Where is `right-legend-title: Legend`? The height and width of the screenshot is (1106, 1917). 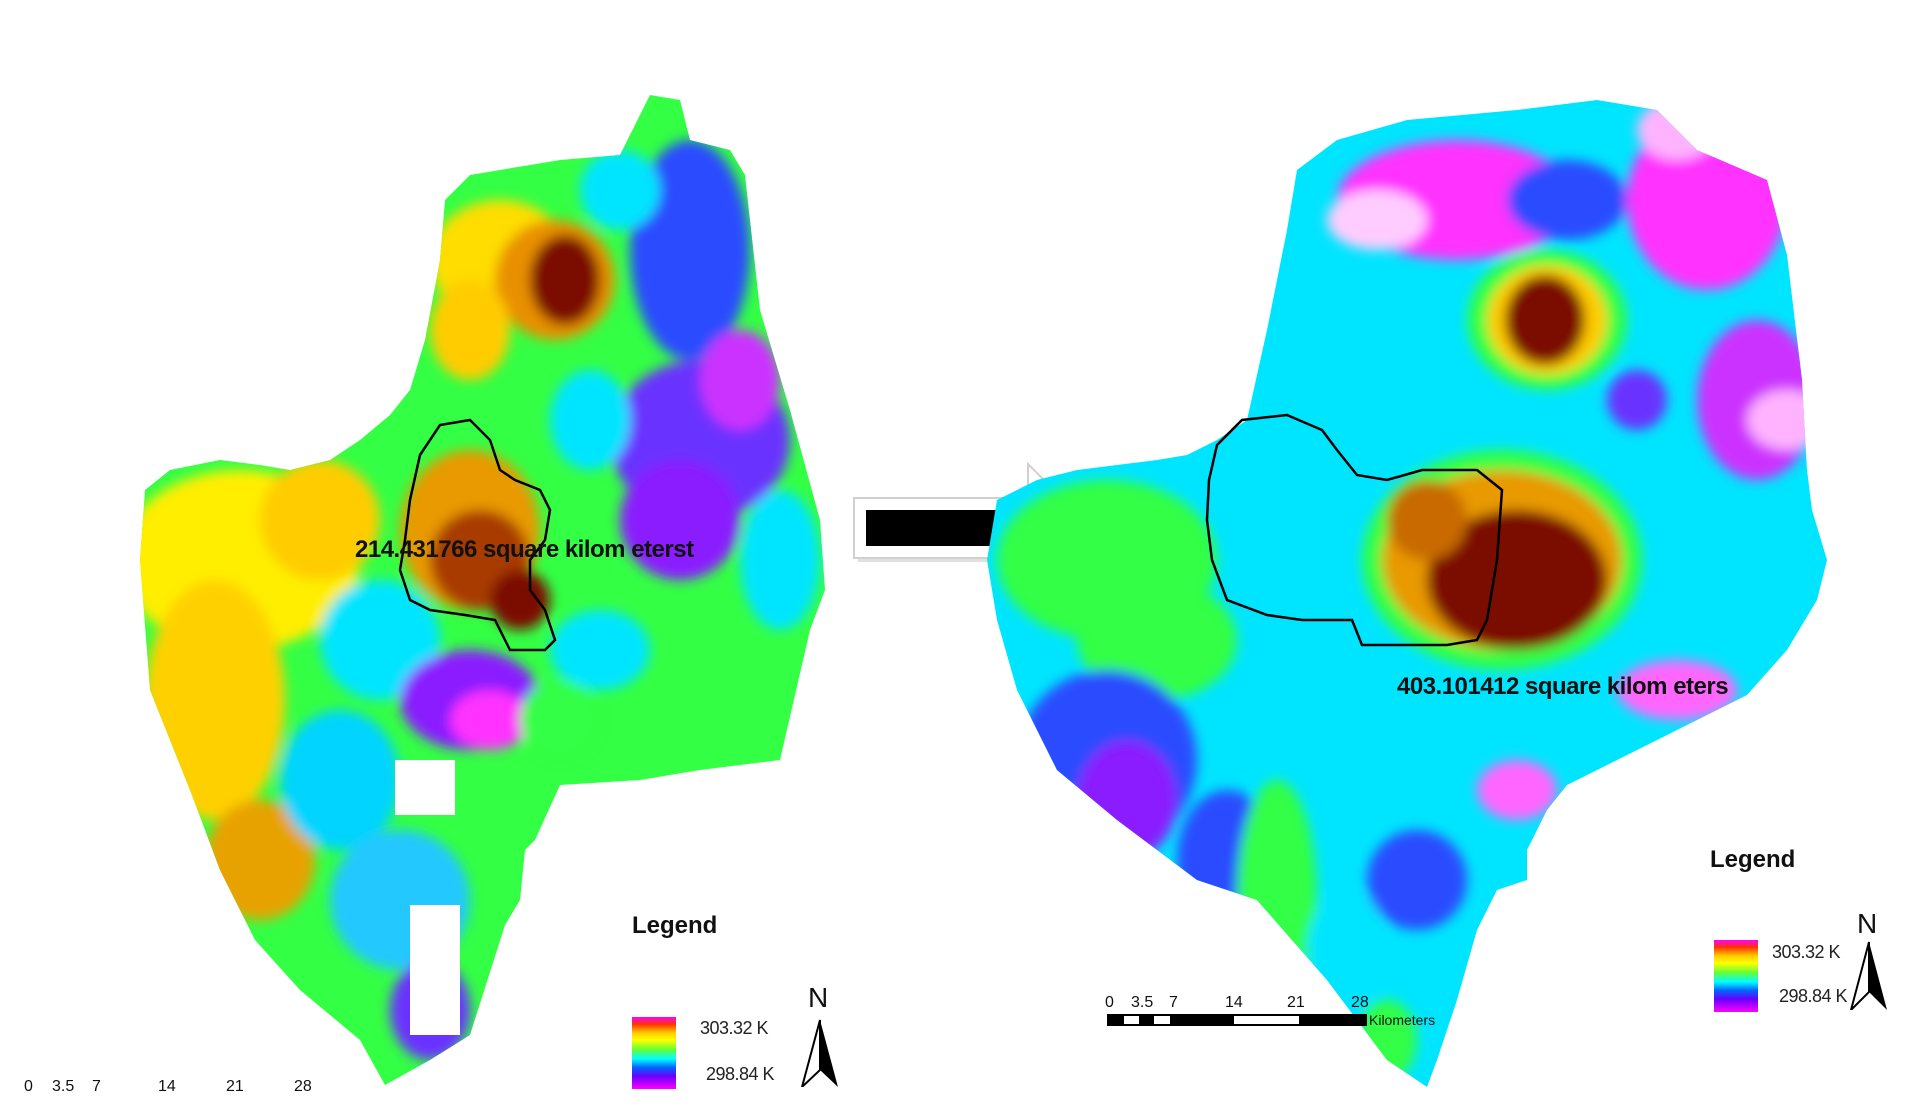
right-legend-title: Legend is located at coordinates (1753, 859).